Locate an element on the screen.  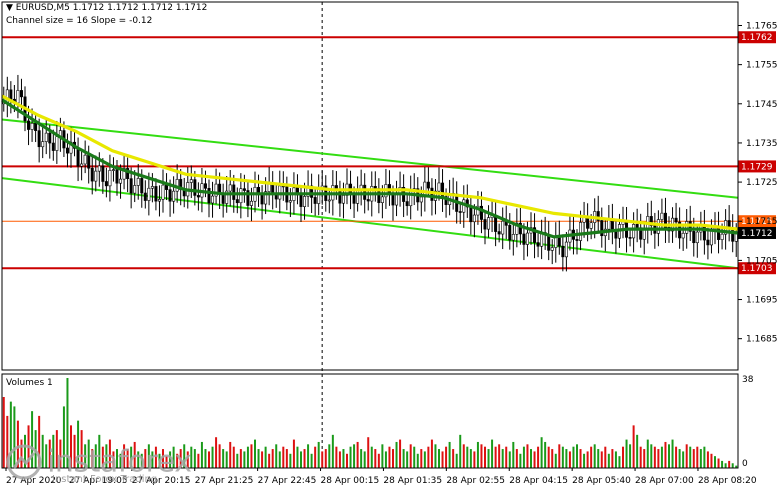
price-tick-label: 1.1705 is located at coordinates (762, 261).